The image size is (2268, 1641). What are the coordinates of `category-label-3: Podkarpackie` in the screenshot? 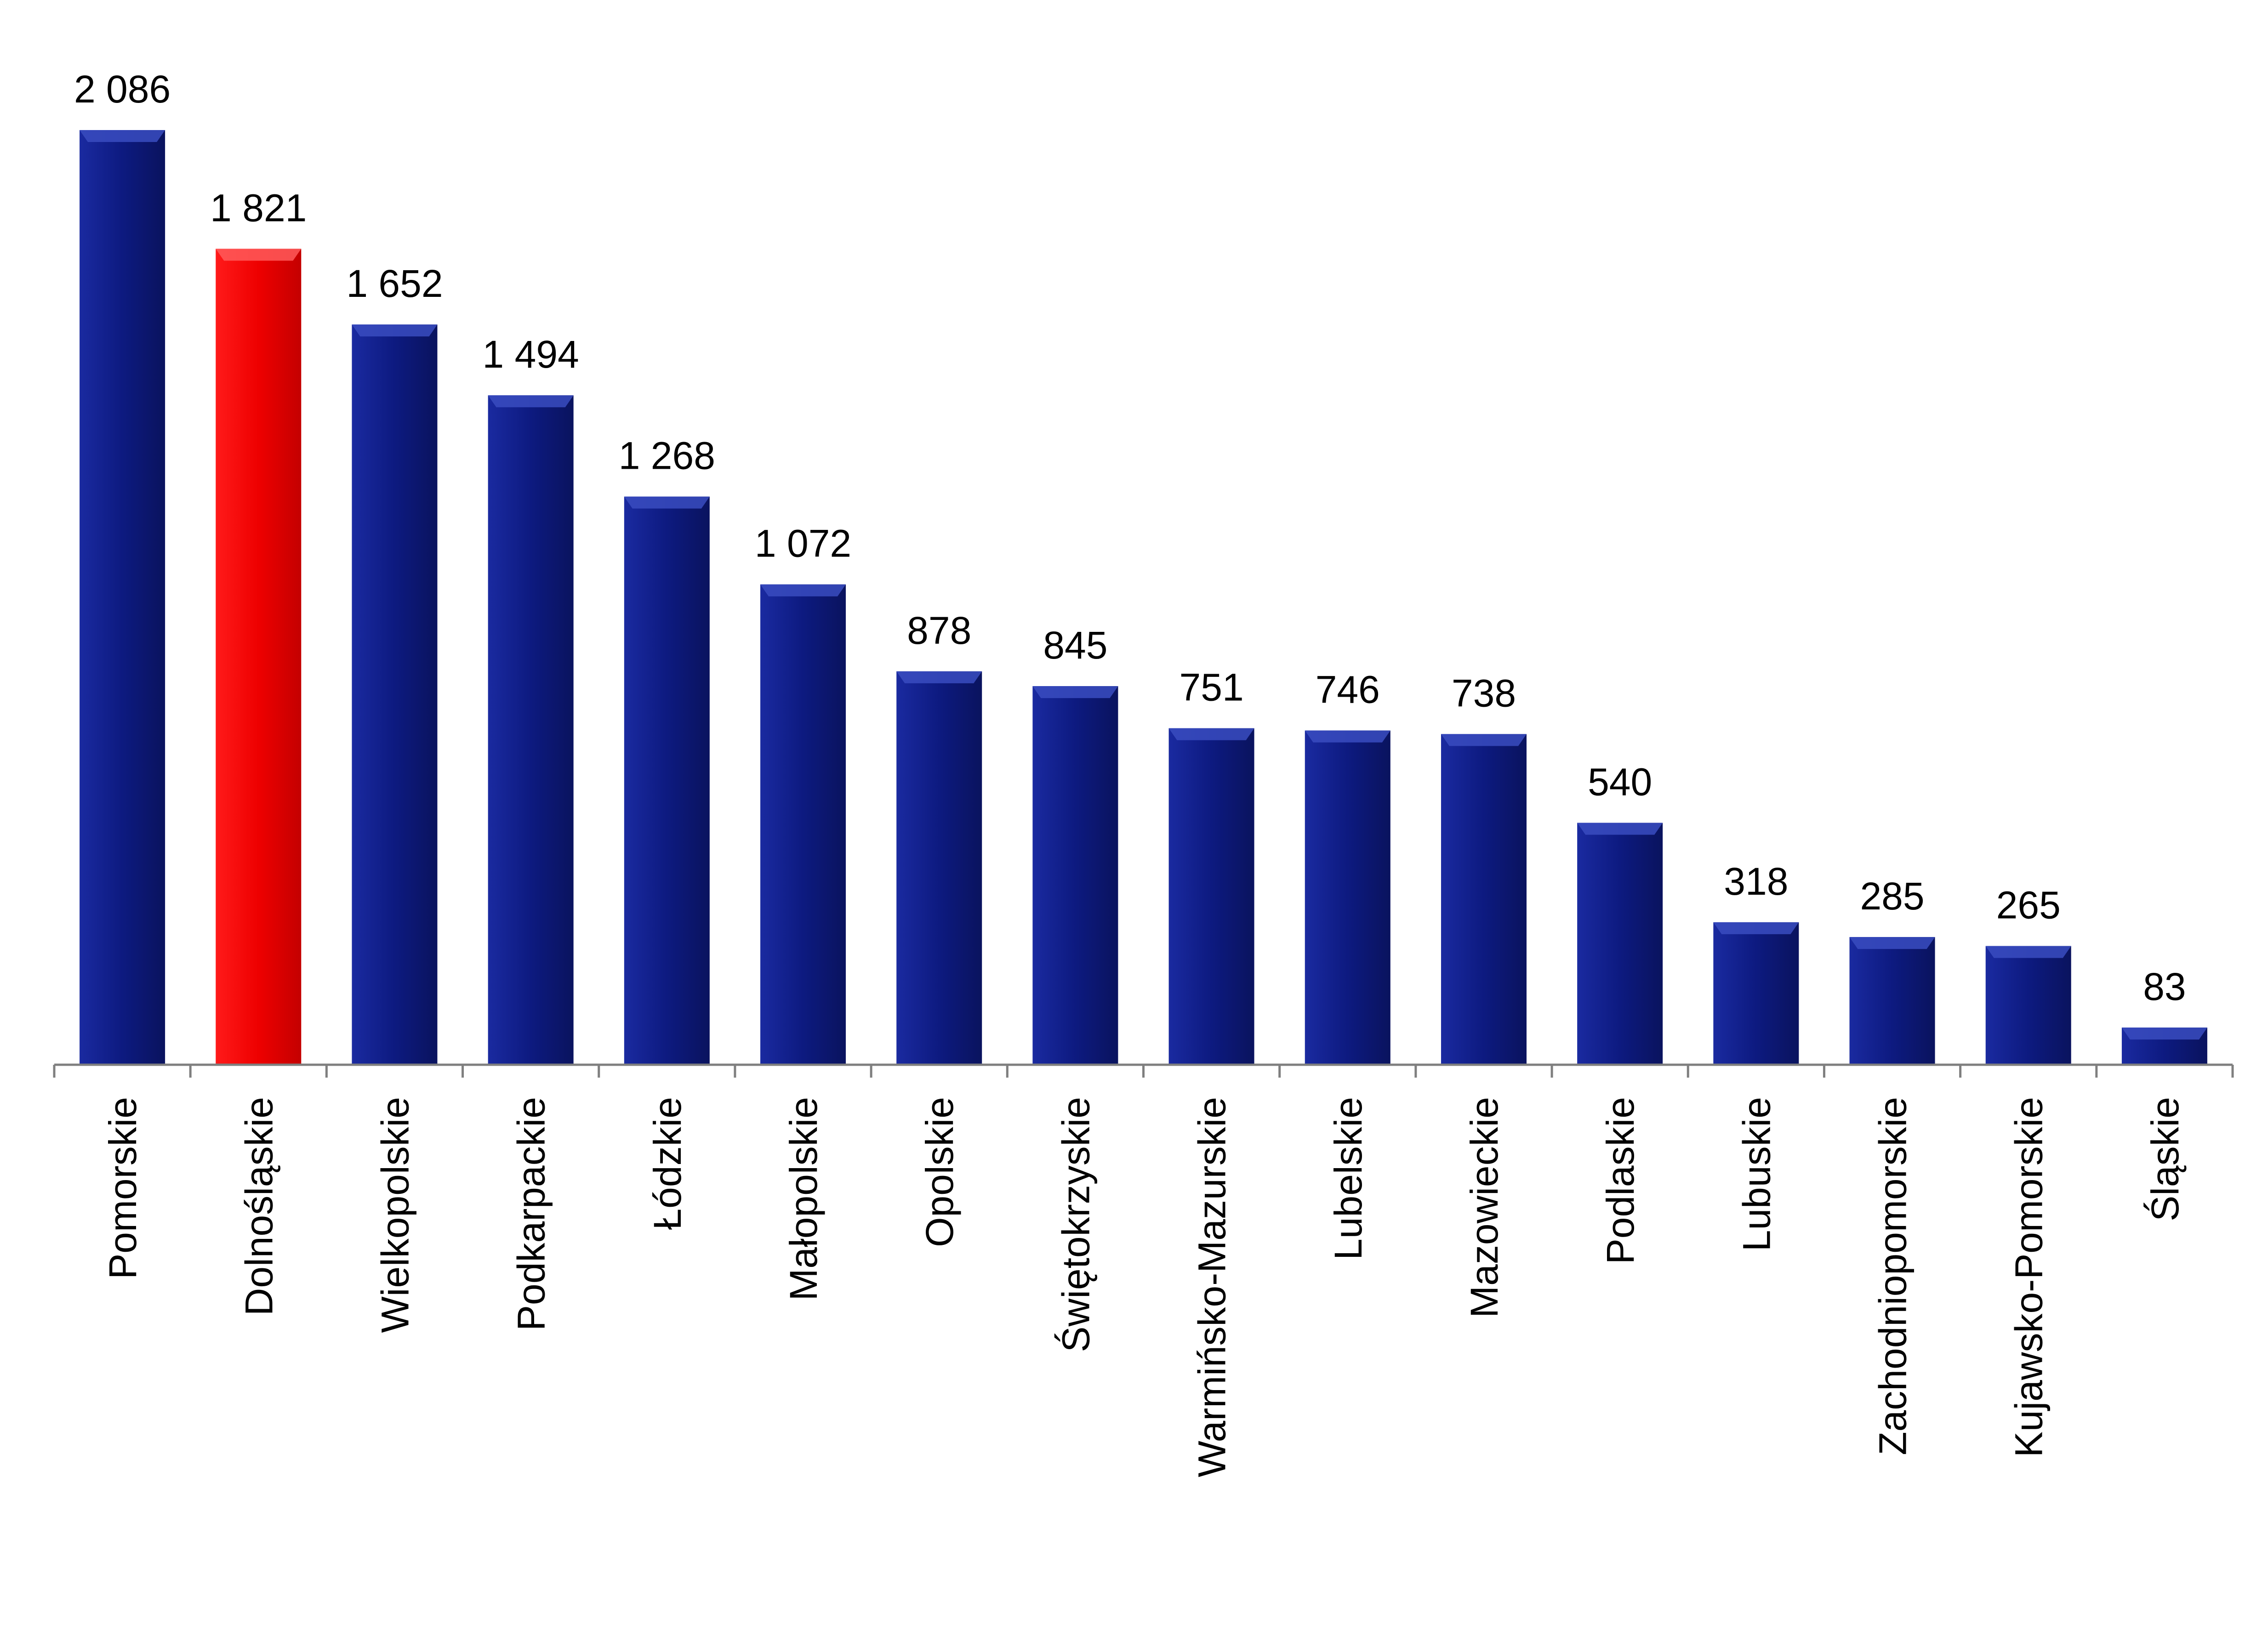 It's located at (531, 1214).